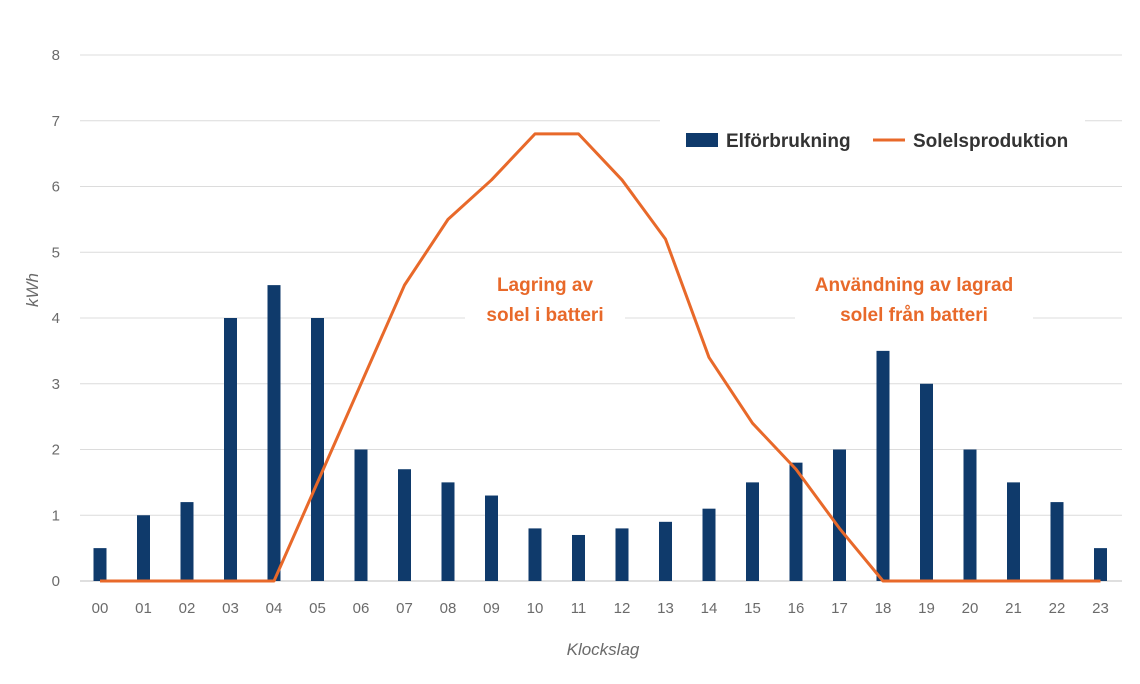 Image resolution: width=1140 pixels, height=684 pixels. I want to click on annotation-storage-line-2: solel i batteri, so click(544, 315).